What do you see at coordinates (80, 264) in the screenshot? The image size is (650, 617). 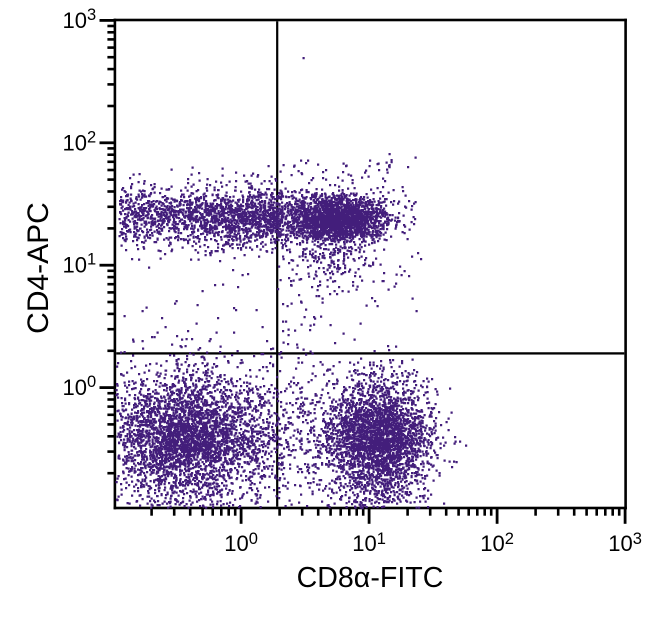 I see `svg-text: 10¹` at bounding box center [80, 264].